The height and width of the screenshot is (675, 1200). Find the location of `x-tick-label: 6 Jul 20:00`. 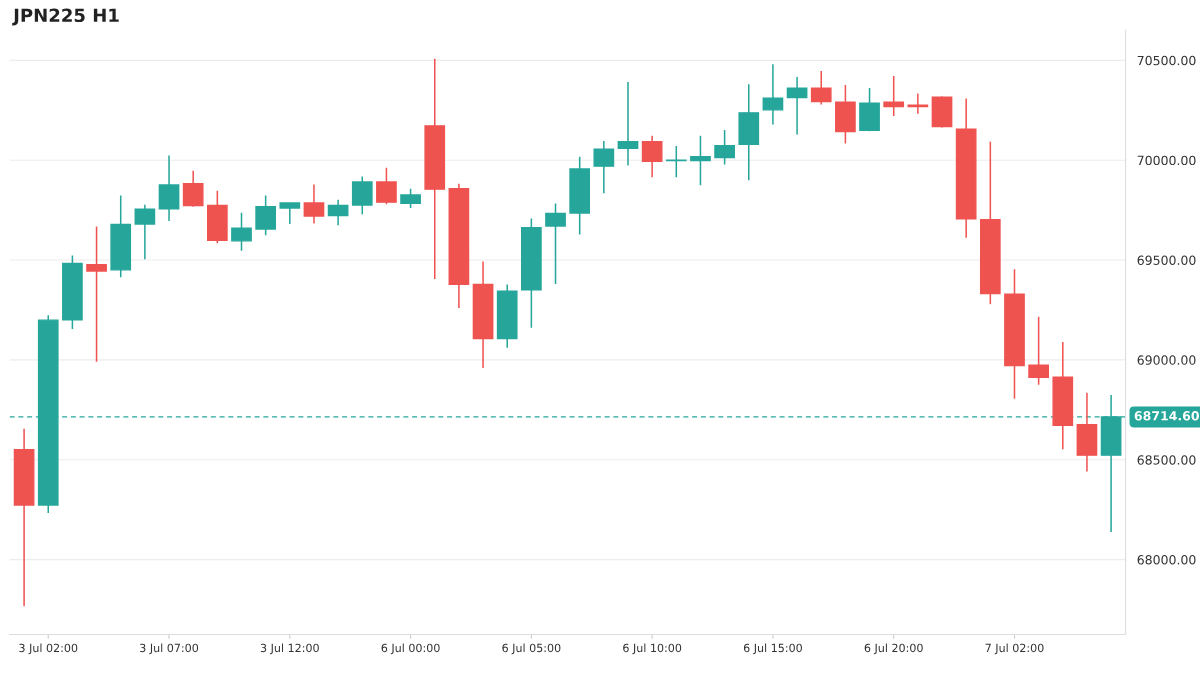

x-tick-label: 6 Jul 20:00 is located at coordinates (893, 649).